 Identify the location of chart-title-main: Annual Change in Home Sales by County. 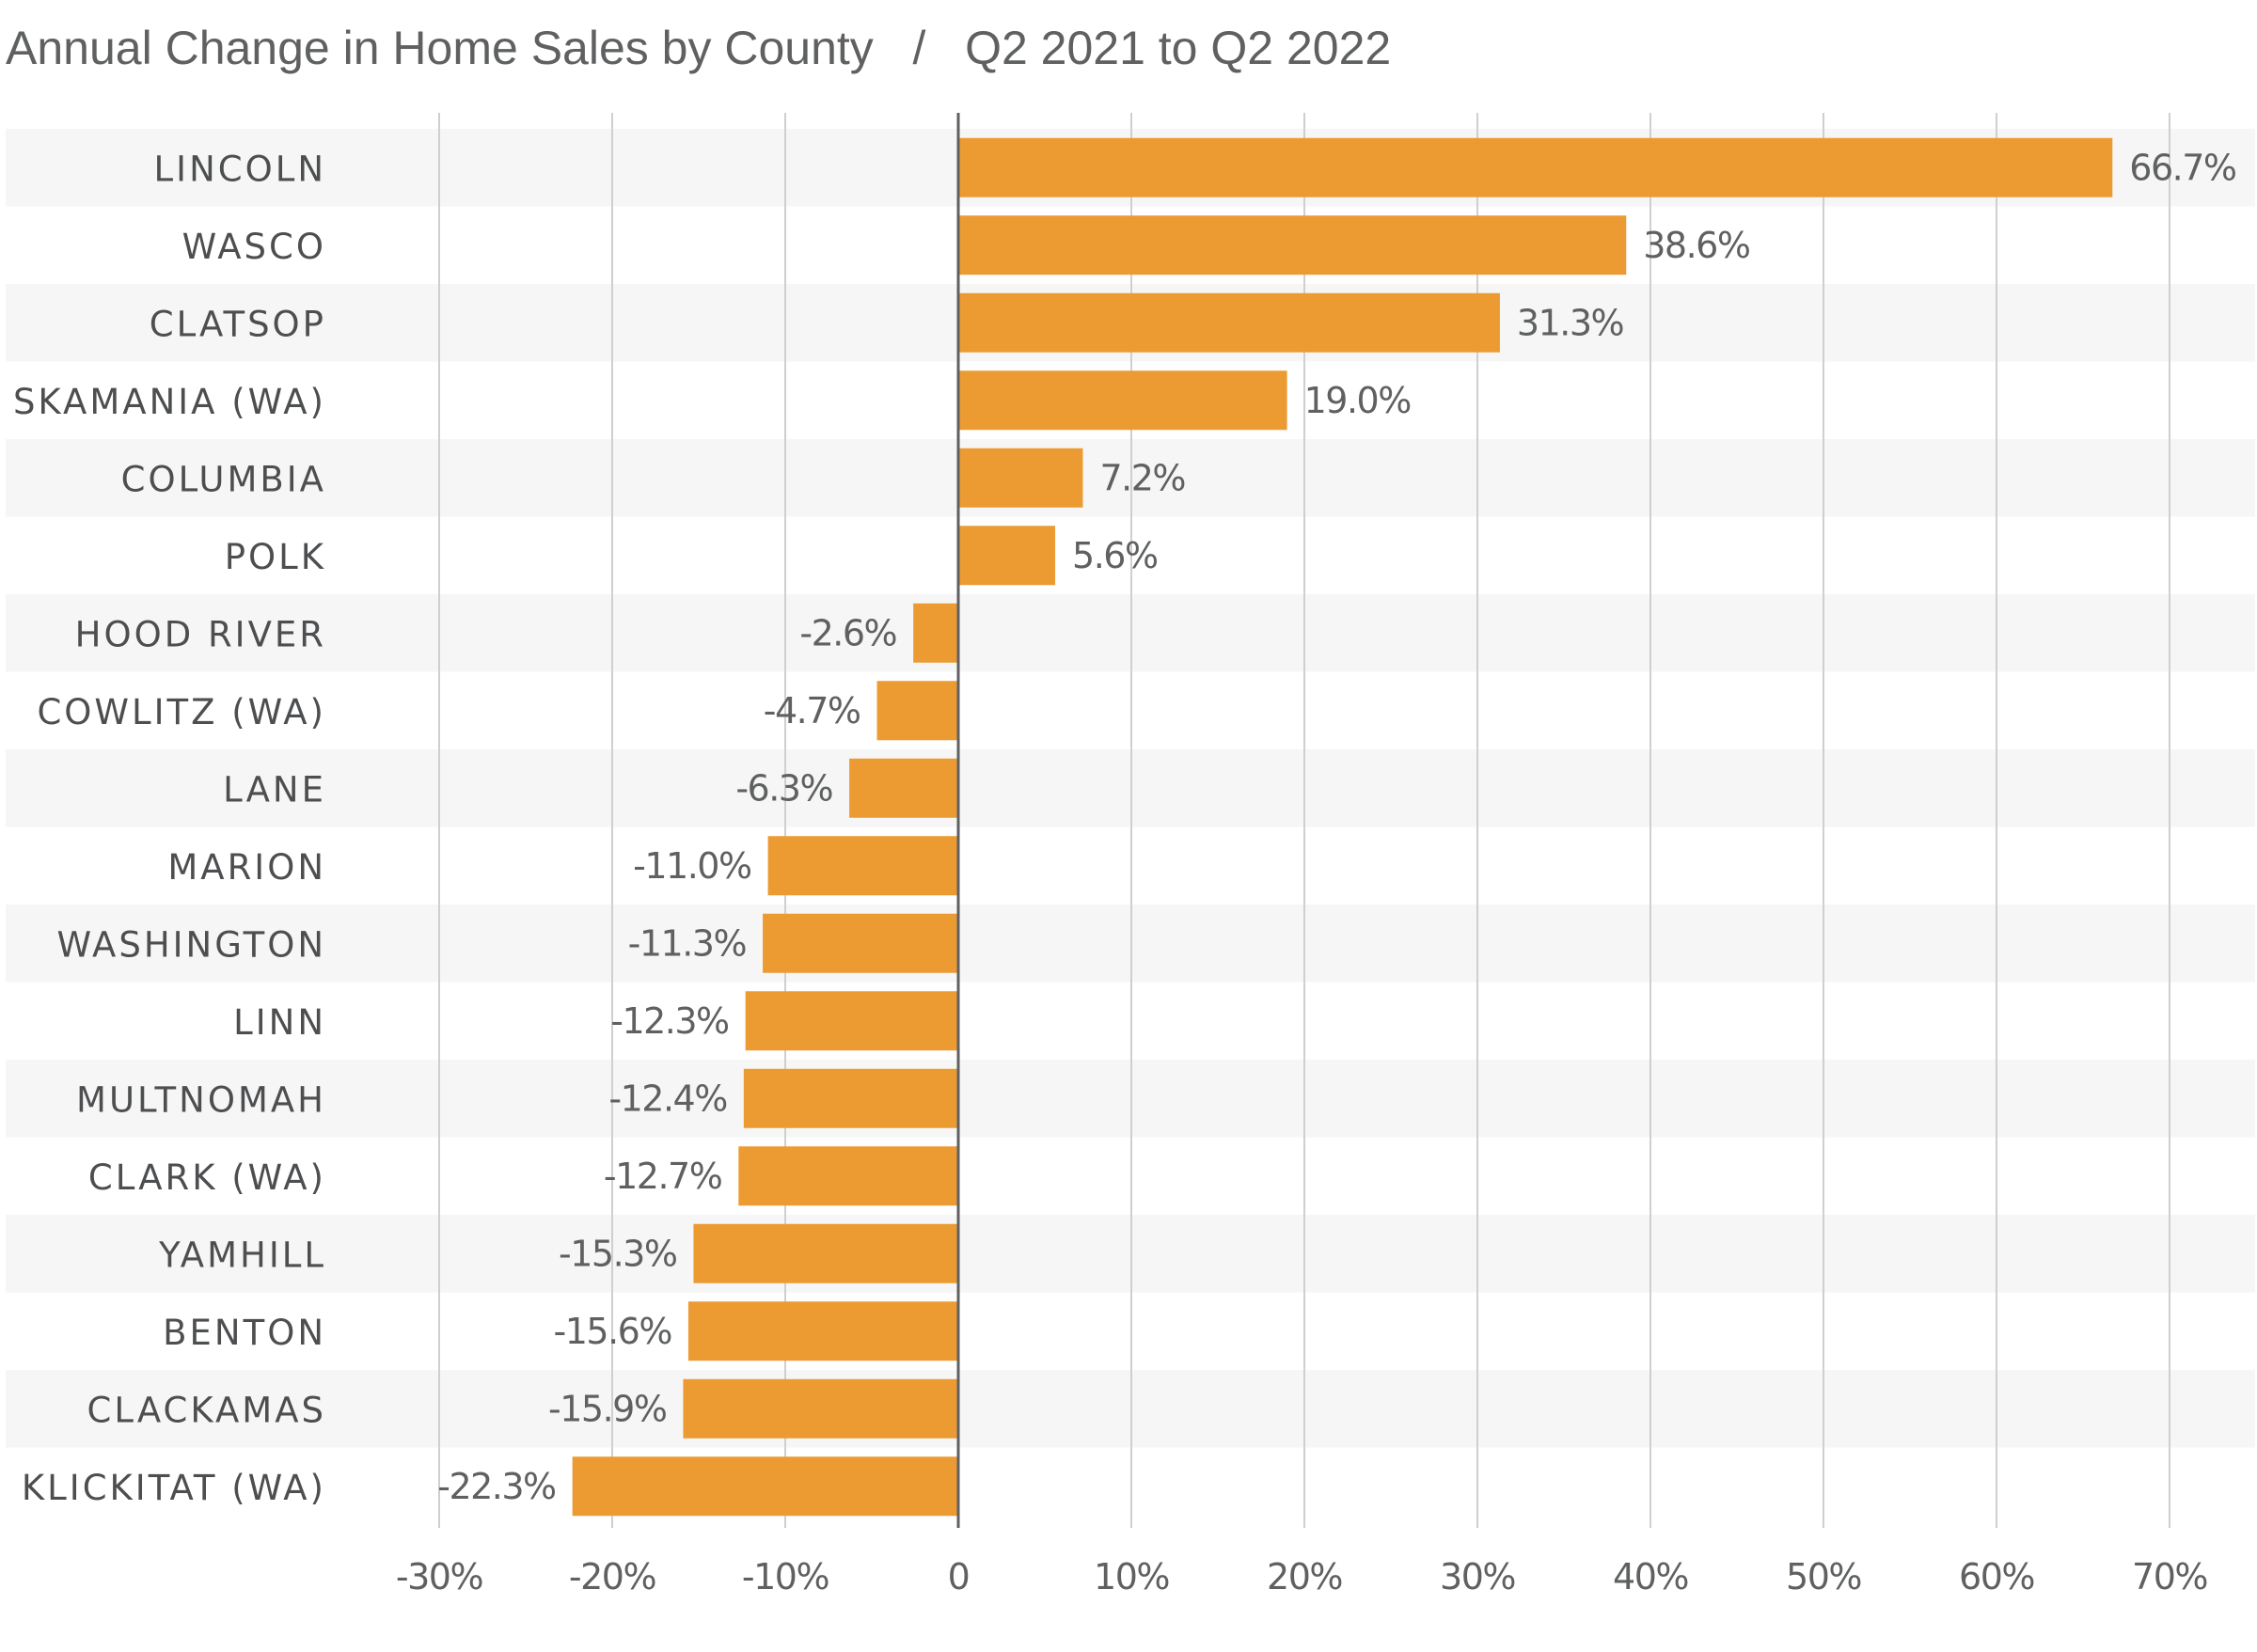
(440, 48).